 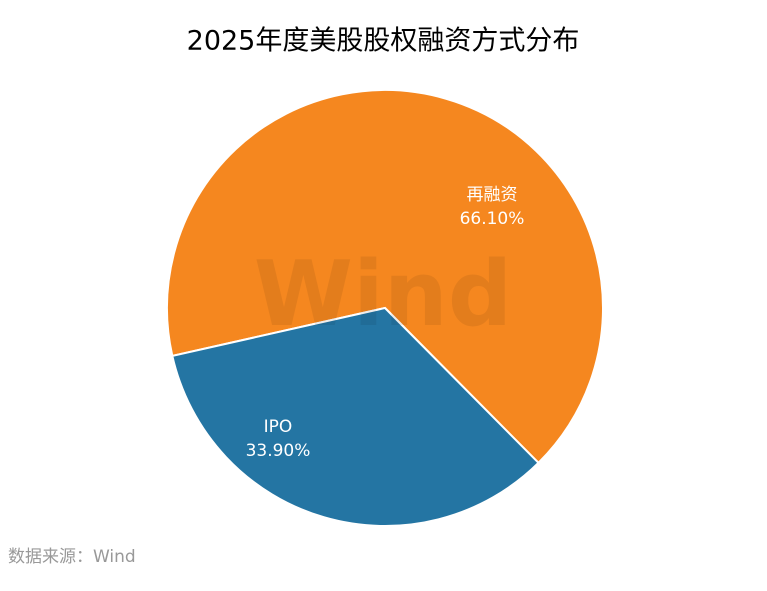 What do you see at coordinates (383, 41) in the screenshot?
I see `chart-title: 2025年度美股股权融资方式分布` at bounding box center [383, 41].